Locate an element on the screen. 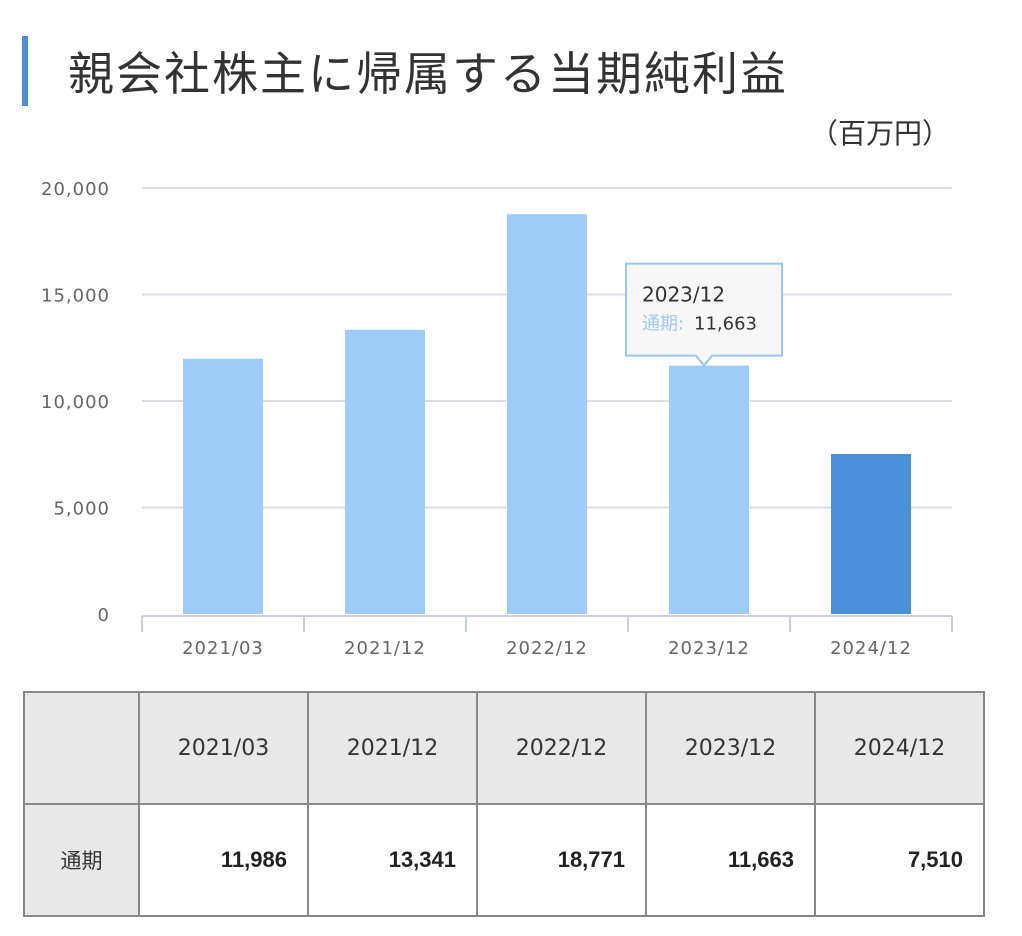  table-col-header: 2024/12 is located at coordinates (899, 748).